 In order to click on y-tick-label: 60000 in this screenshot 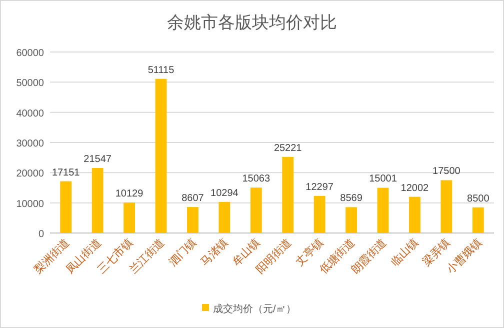, I will do `click(30, 53)`.